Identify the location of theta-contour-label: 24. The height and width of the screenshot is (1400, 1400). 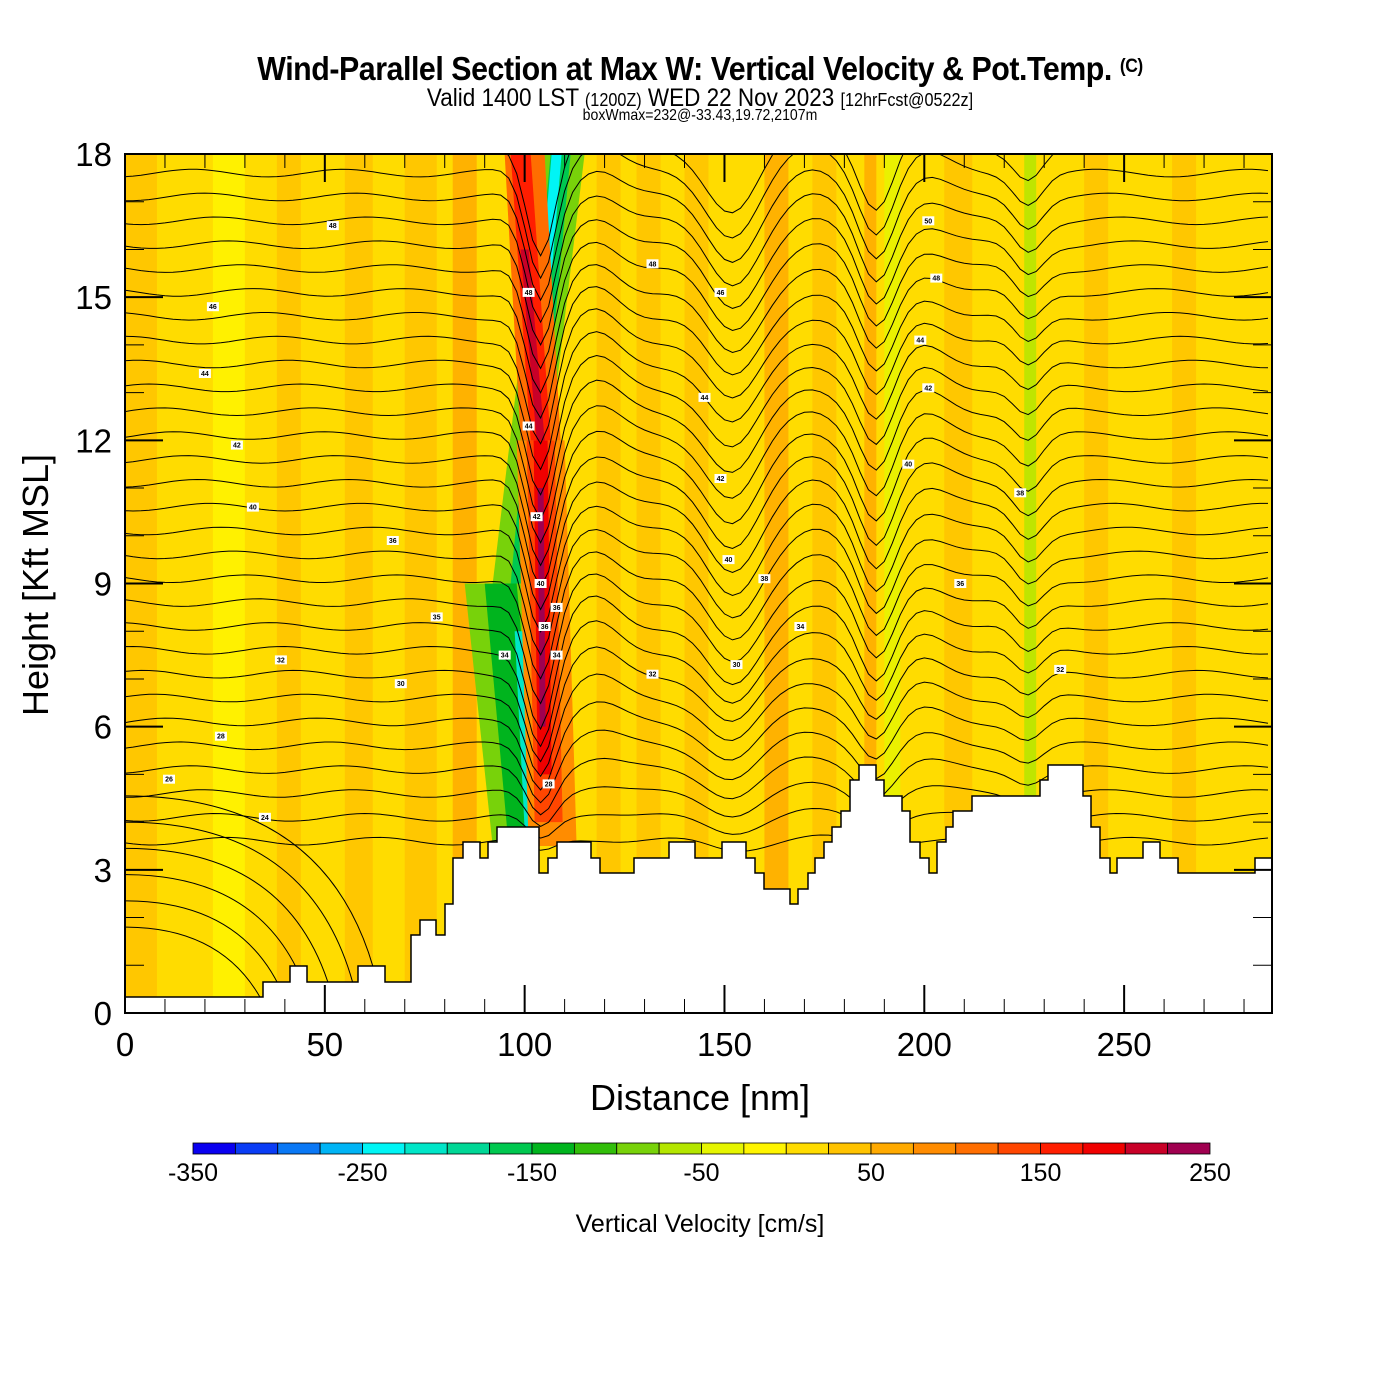
(264, 817).